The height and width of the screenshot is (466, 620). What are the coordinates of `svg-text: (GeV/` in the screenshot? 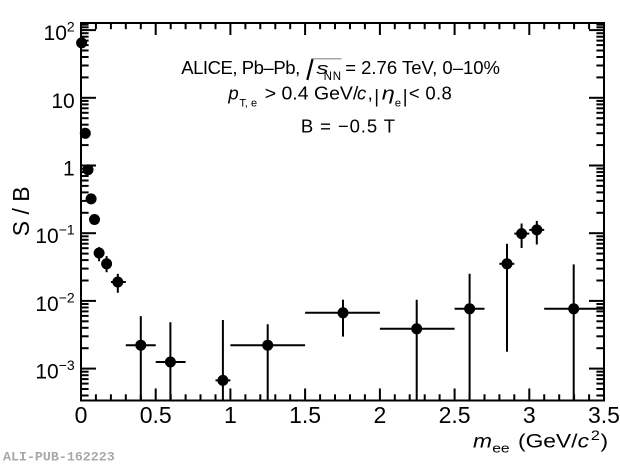 It's located at (548, 441).